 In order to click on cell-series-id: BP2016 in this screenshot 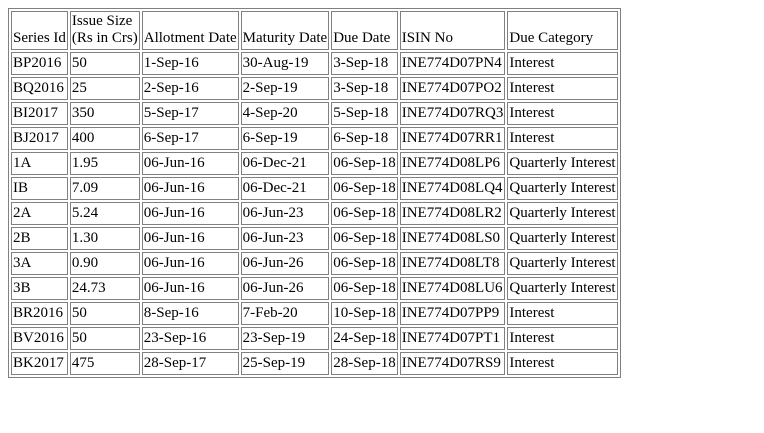, I will do `click(39, 63)`.